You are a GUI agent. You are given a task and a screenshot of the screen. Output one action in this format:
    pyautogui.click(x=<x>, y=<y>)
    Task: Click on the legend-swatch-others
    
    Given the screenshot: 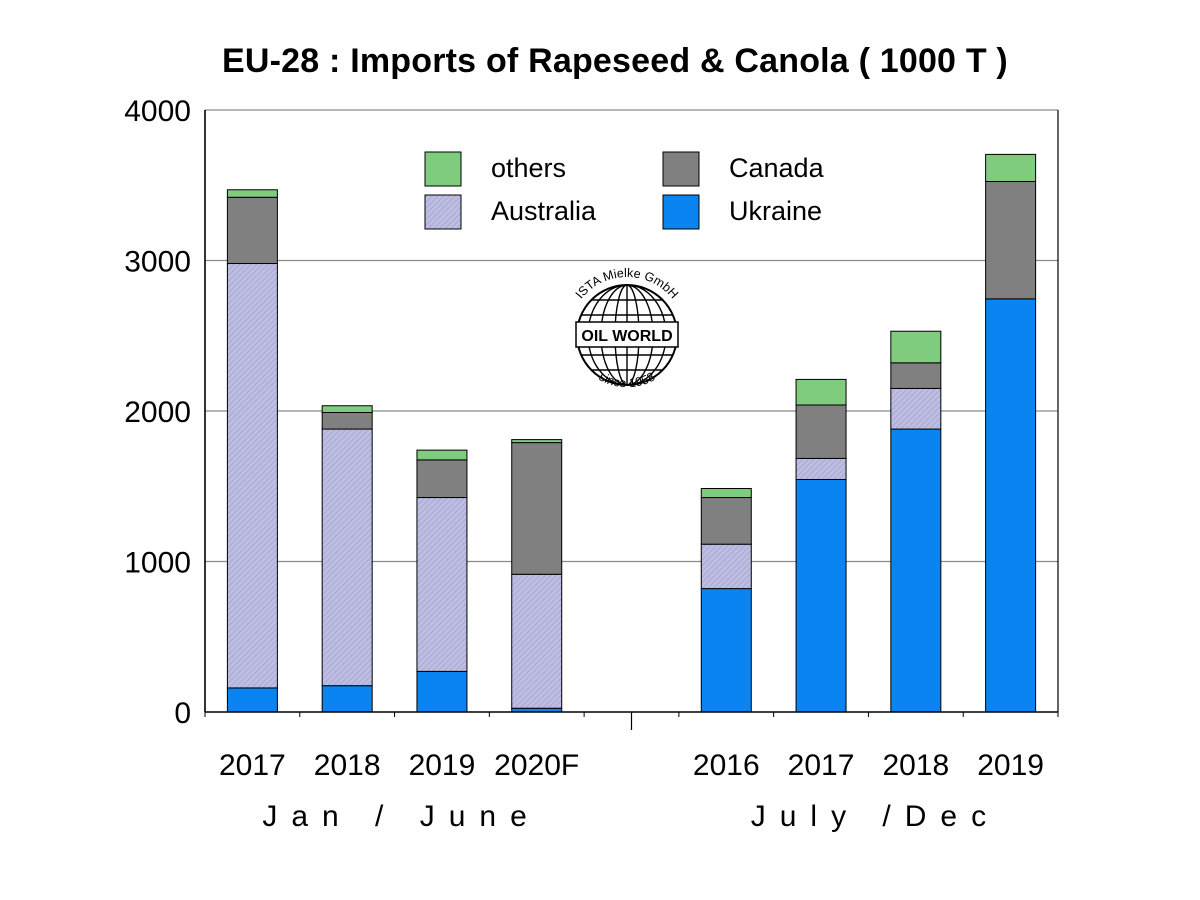 What is the action you would take?
    pyautogui.click(x=443, y=169)
    